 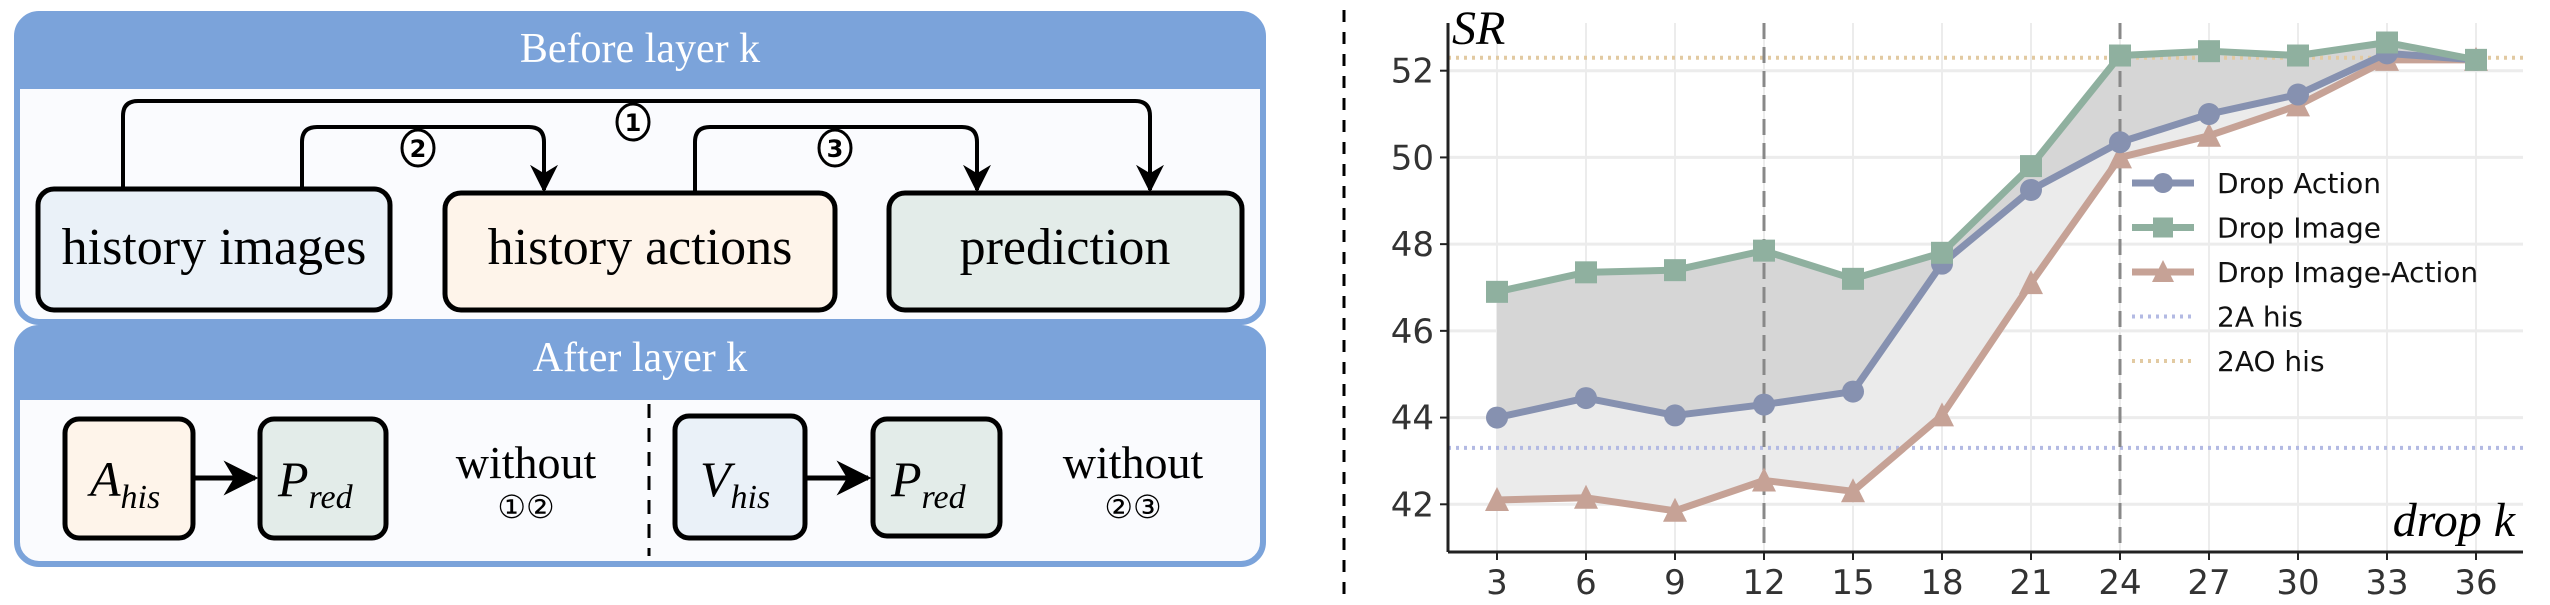 I want to click on svg-text: 3, so click(x=835, y=149).